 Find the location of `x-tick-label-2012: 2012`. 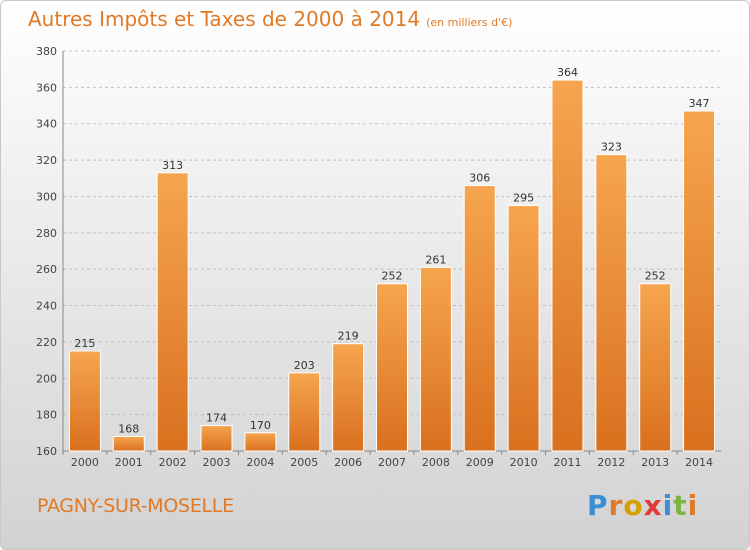

x-tick-label-2012: 2012 is located at coordinates (611, 462).